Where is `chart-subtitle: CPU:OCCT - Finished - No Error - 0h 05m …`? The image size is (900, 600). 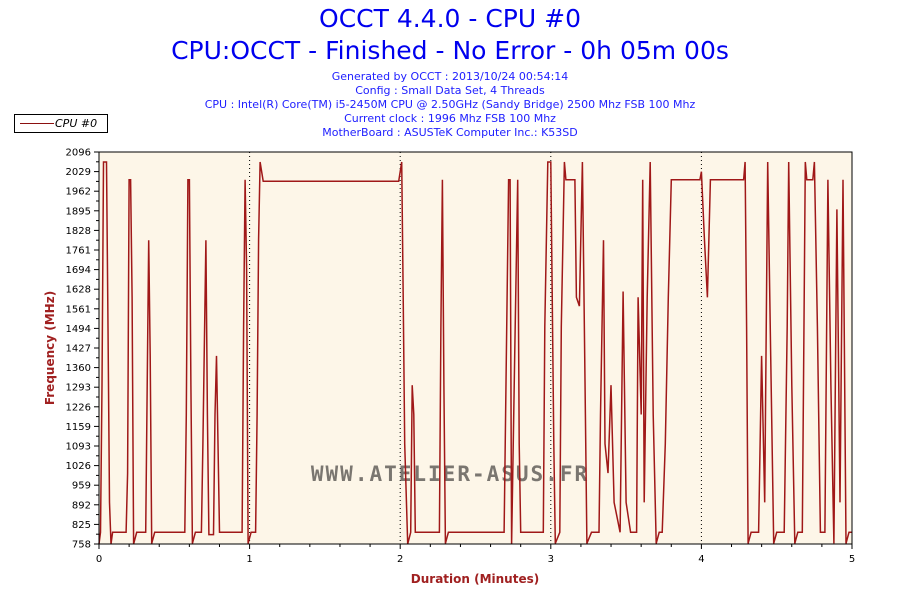 chart-subtitle: CPU:OCCT - Finished - No Error - 0h 05m … is located at coordinates (450, 50).